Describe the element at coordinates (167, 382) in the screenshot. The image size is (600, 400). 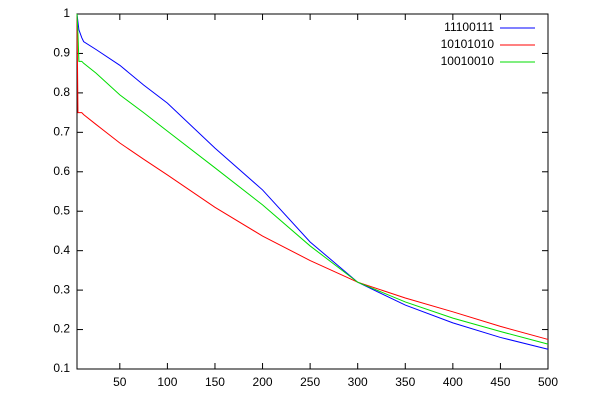
I see `x-tick-label: 100` at that location.